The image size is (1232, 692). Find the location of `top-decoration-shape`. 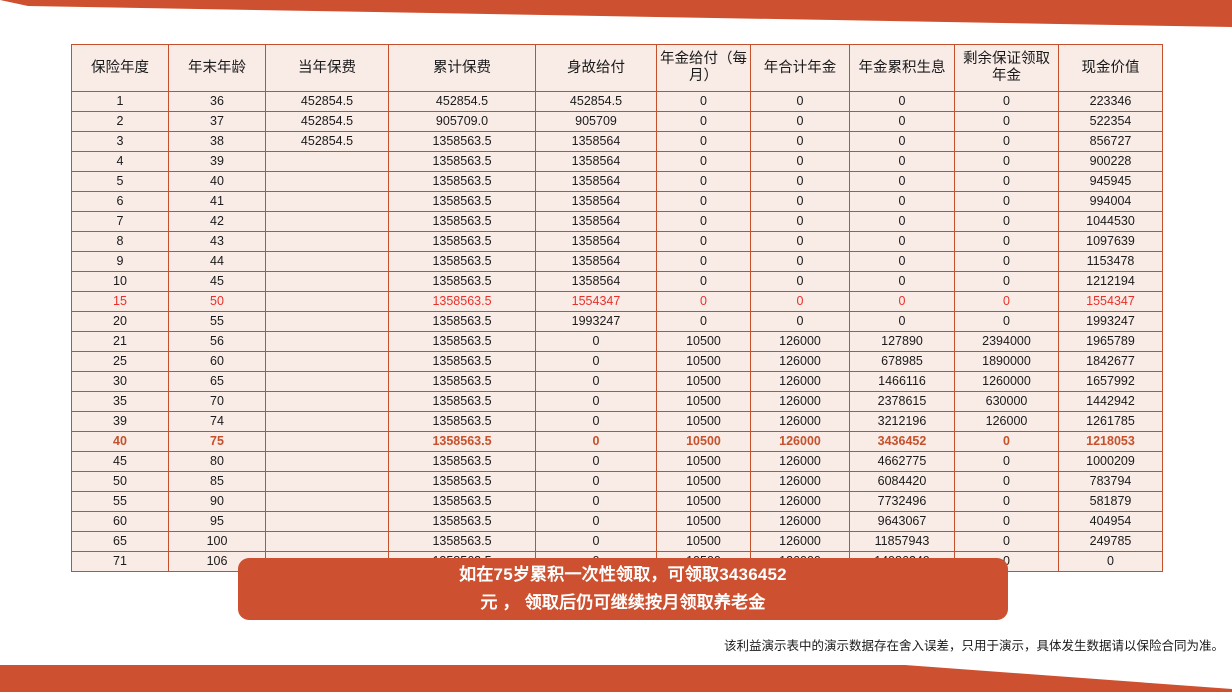

top-decoration-shape is located at coordinates (616, 13).